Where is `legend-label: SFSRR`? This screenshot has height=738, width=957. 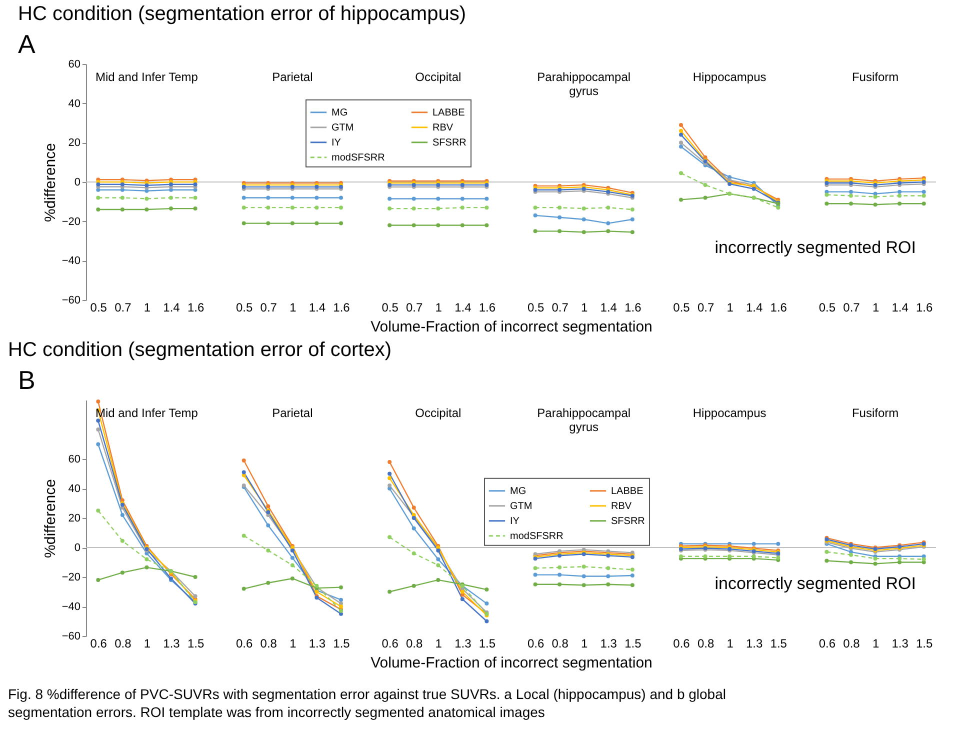
legend-label: SFSRR is located at coordinates (628, 521).